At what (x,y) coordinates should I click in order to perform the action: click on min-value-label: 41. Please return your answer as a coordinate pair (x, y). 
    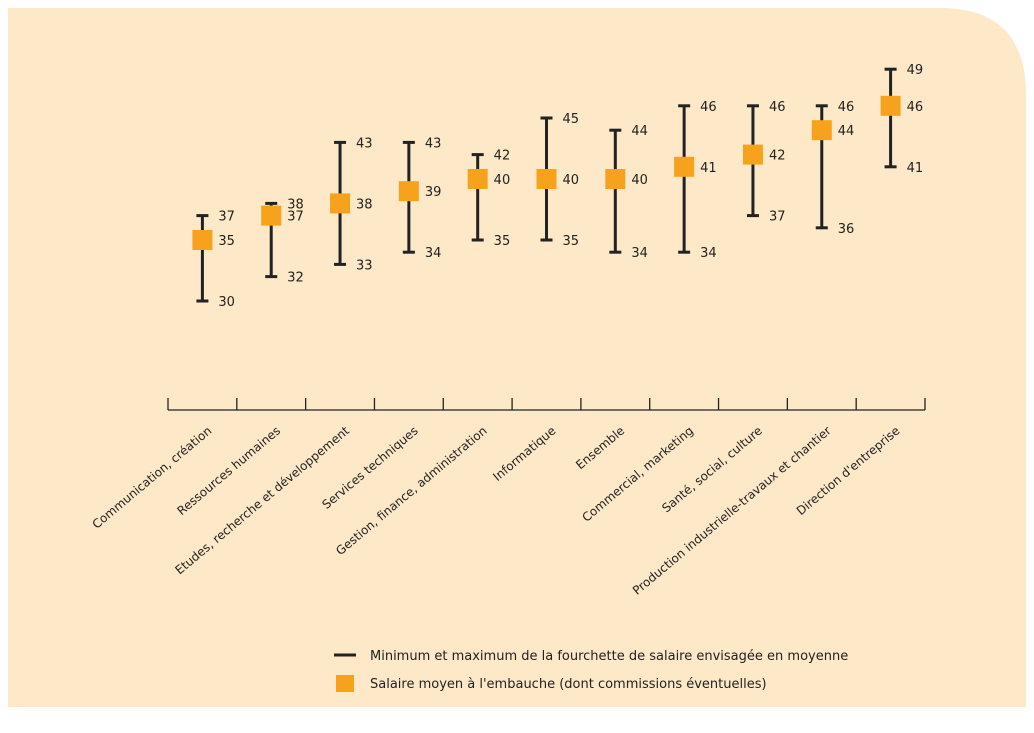
    Looking at the image, I should click on (915, 168).